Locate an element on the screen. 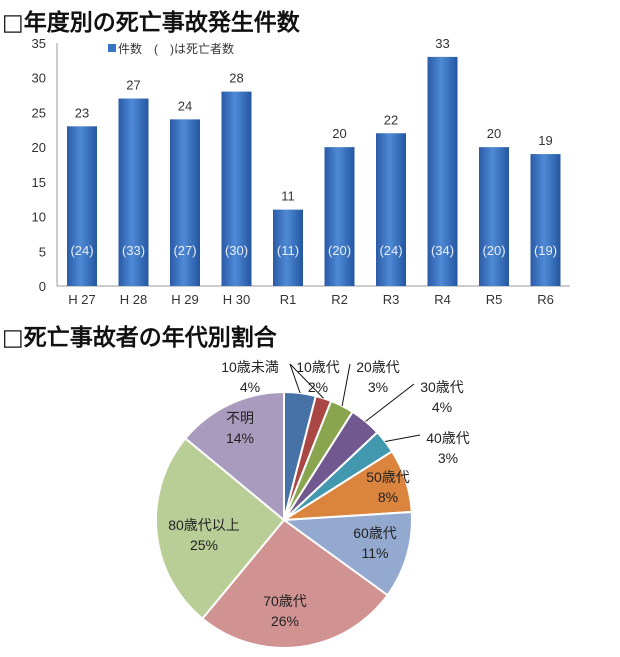 This screenshot has width=620, height=657. fatality-label: (34) is located at coordinates (442, 250).